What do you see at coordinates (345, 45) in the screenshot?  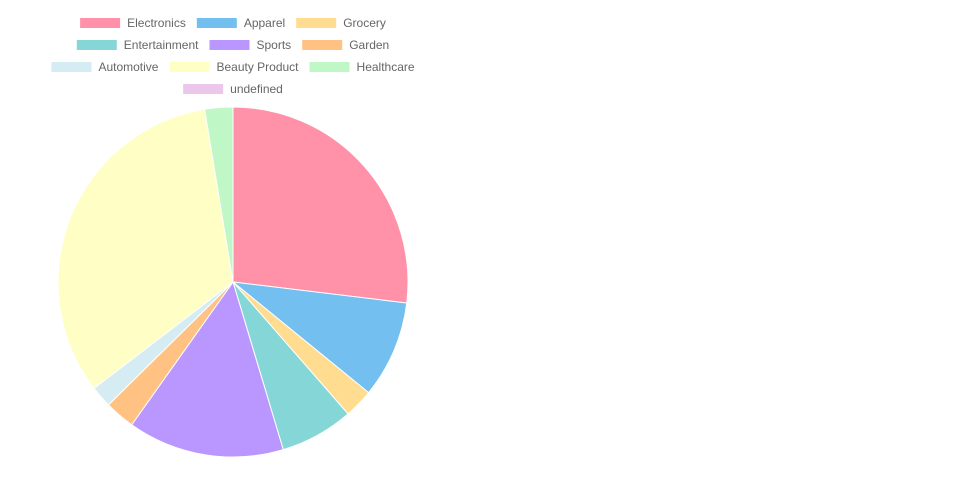 I see `legend-item-garden: Garden` at bounding box center [345, 45].